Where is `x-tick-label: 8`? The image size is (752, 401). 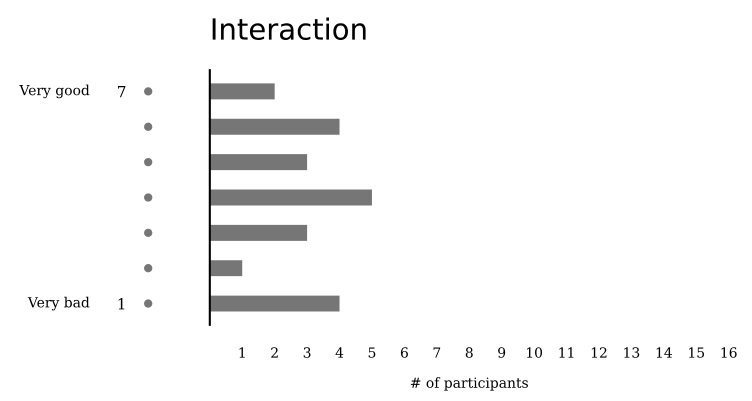
x-tick-label: 8 is located at coordinates (469, 352).